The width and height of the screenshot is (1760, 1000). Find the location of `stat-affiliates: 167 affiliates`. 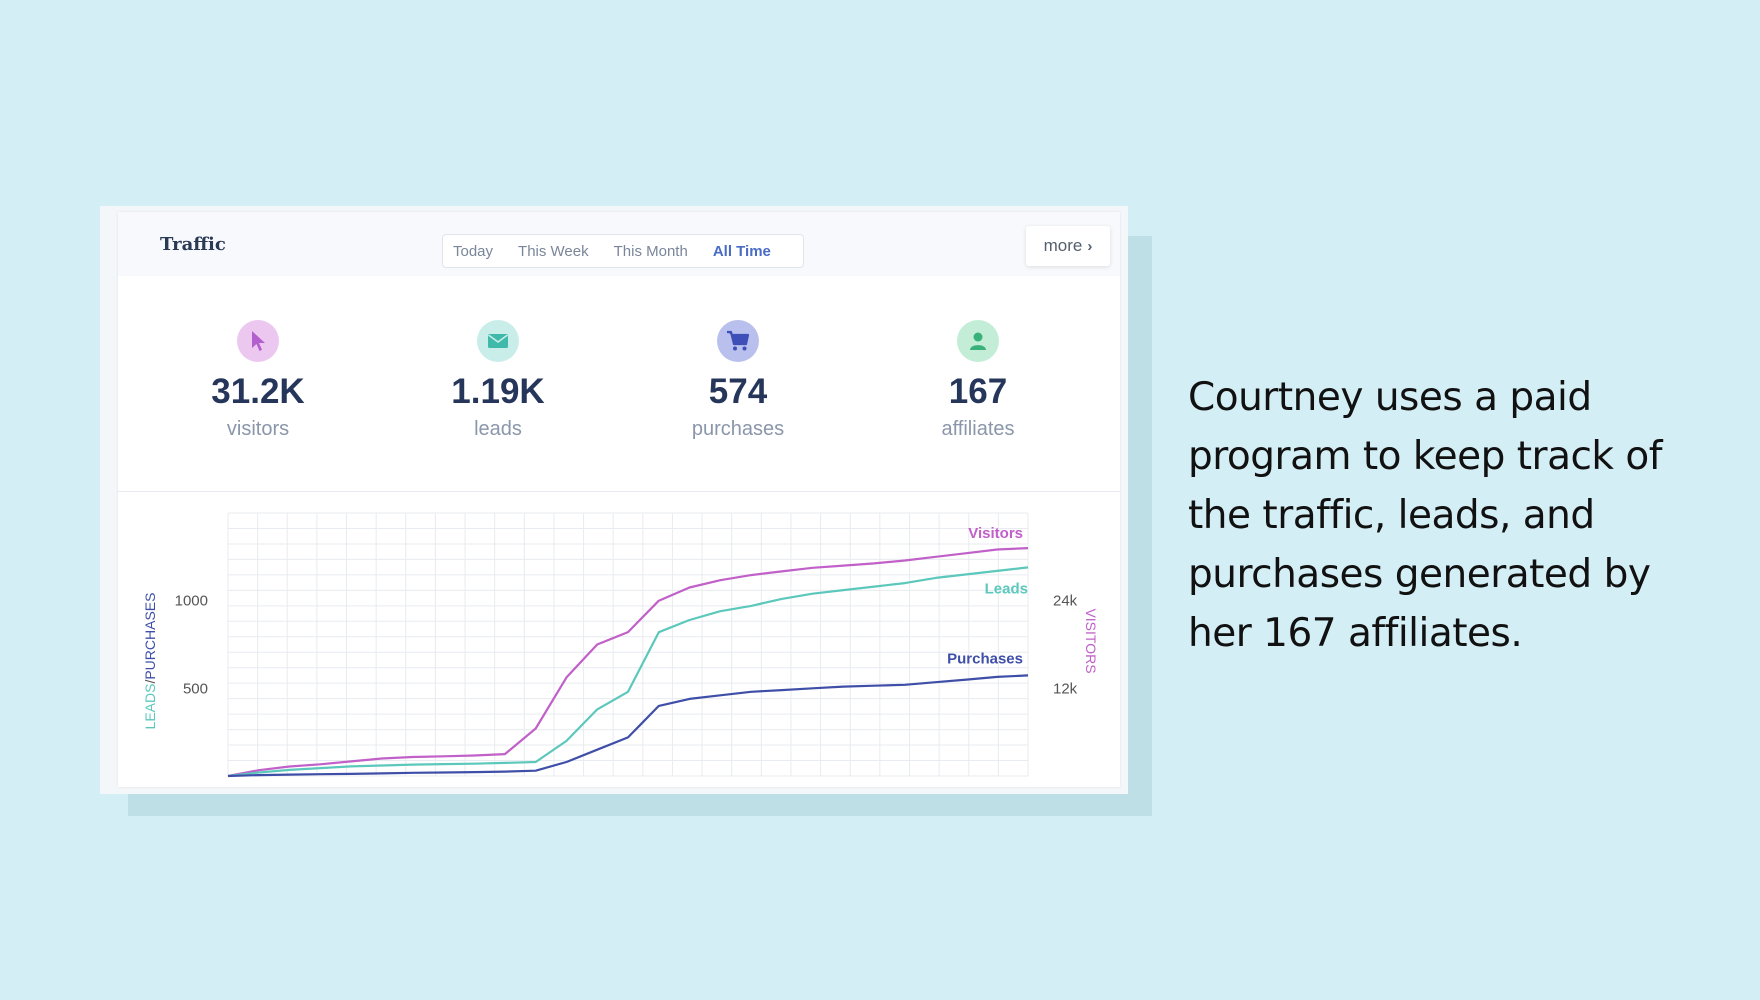

stat-affiliates: 167 affiliates is located at coordinates (978, 380).